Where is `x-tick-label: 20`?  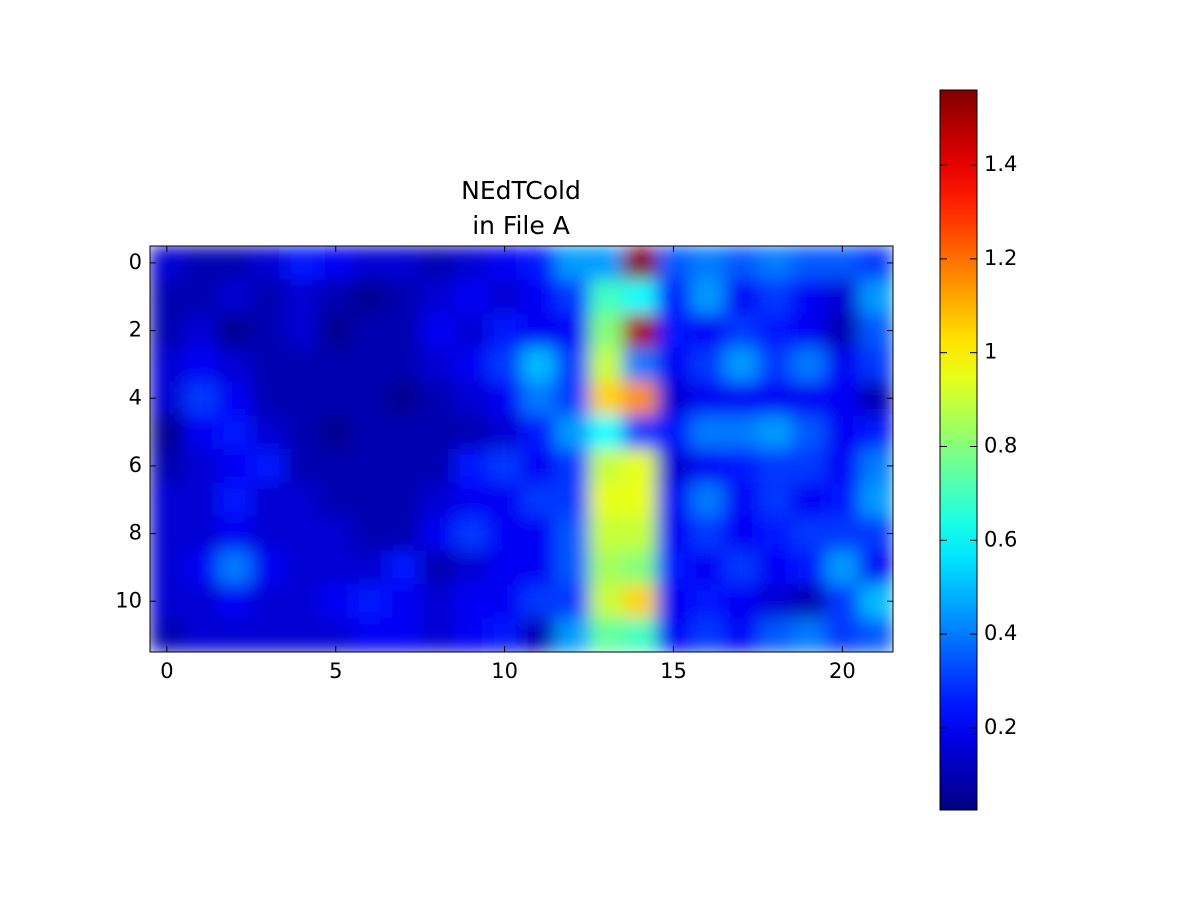 x-tick-label: 20 is located at coordinates (842, 671).